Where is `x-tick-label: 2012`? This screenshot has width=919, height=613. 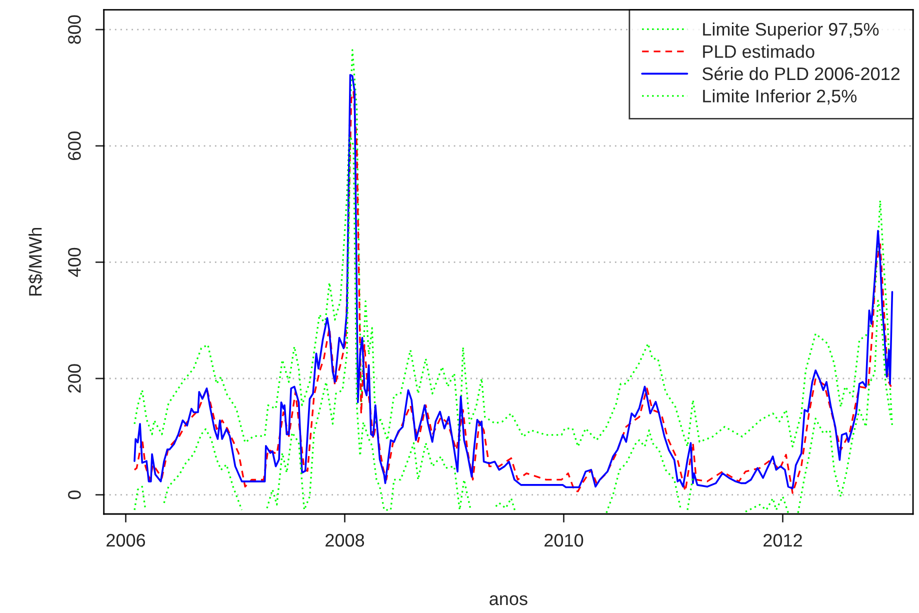
x-tick-label: 2012 is located at coordinates (783, 540).